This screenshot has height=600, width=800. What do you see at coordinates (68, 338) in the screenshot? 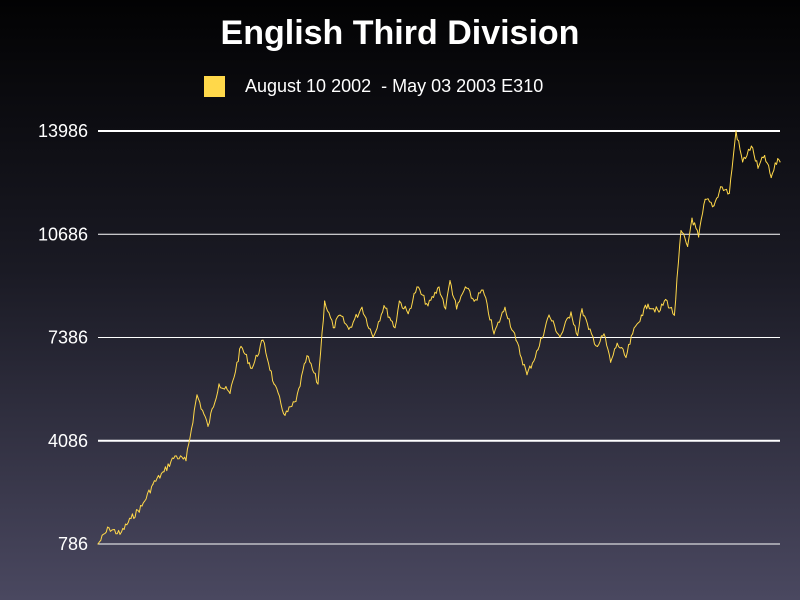
I see `y-tick-label: 7386` at bounding box center [68, 338].